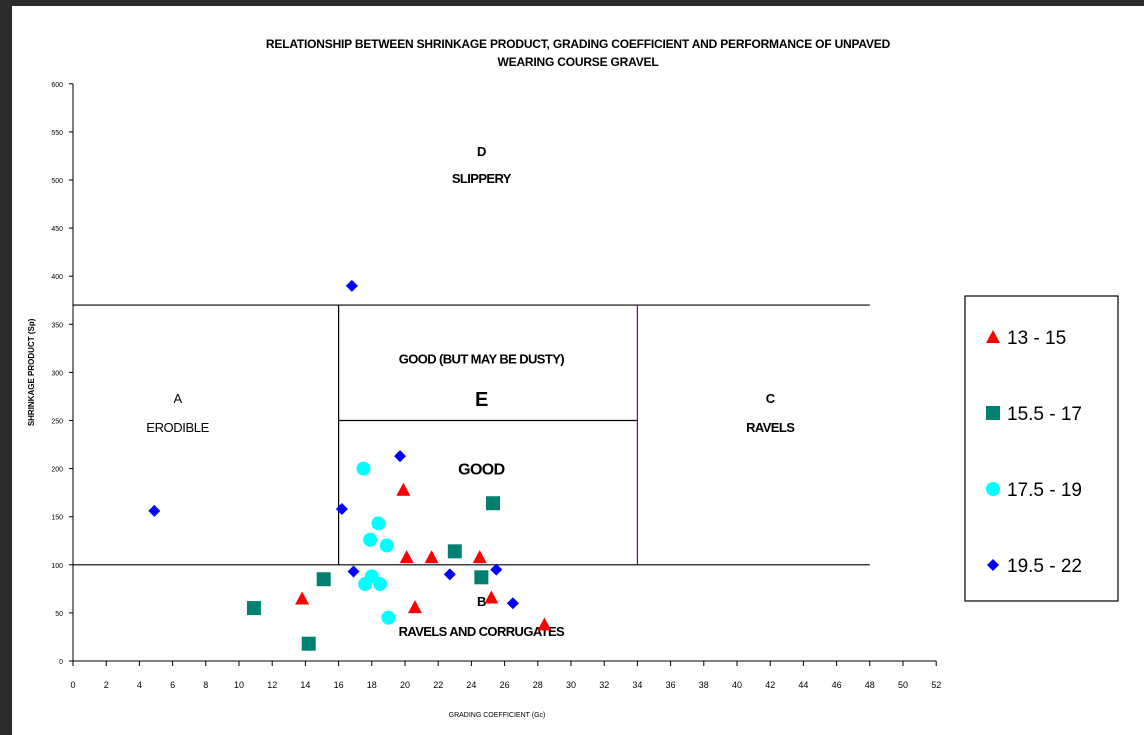 Image resolution: width=1144 pixels, height=735 pixels. I want to click on region-label-b: B, so click(481, 601).